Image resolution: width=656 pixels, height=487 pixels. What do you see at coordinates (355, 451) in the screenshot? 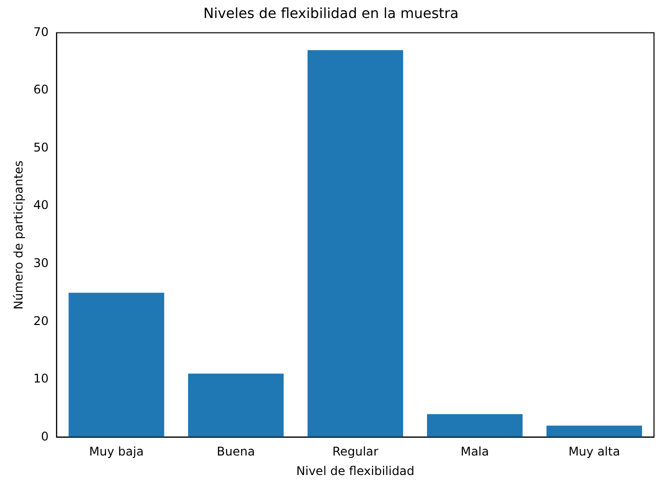
I see `x-tick-label: Regular` at bounding box center [355, 451].